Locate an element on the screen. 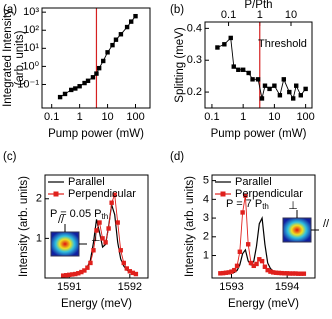  x-axis-label: Pump power (mW) is located at coordinates (259, 134).